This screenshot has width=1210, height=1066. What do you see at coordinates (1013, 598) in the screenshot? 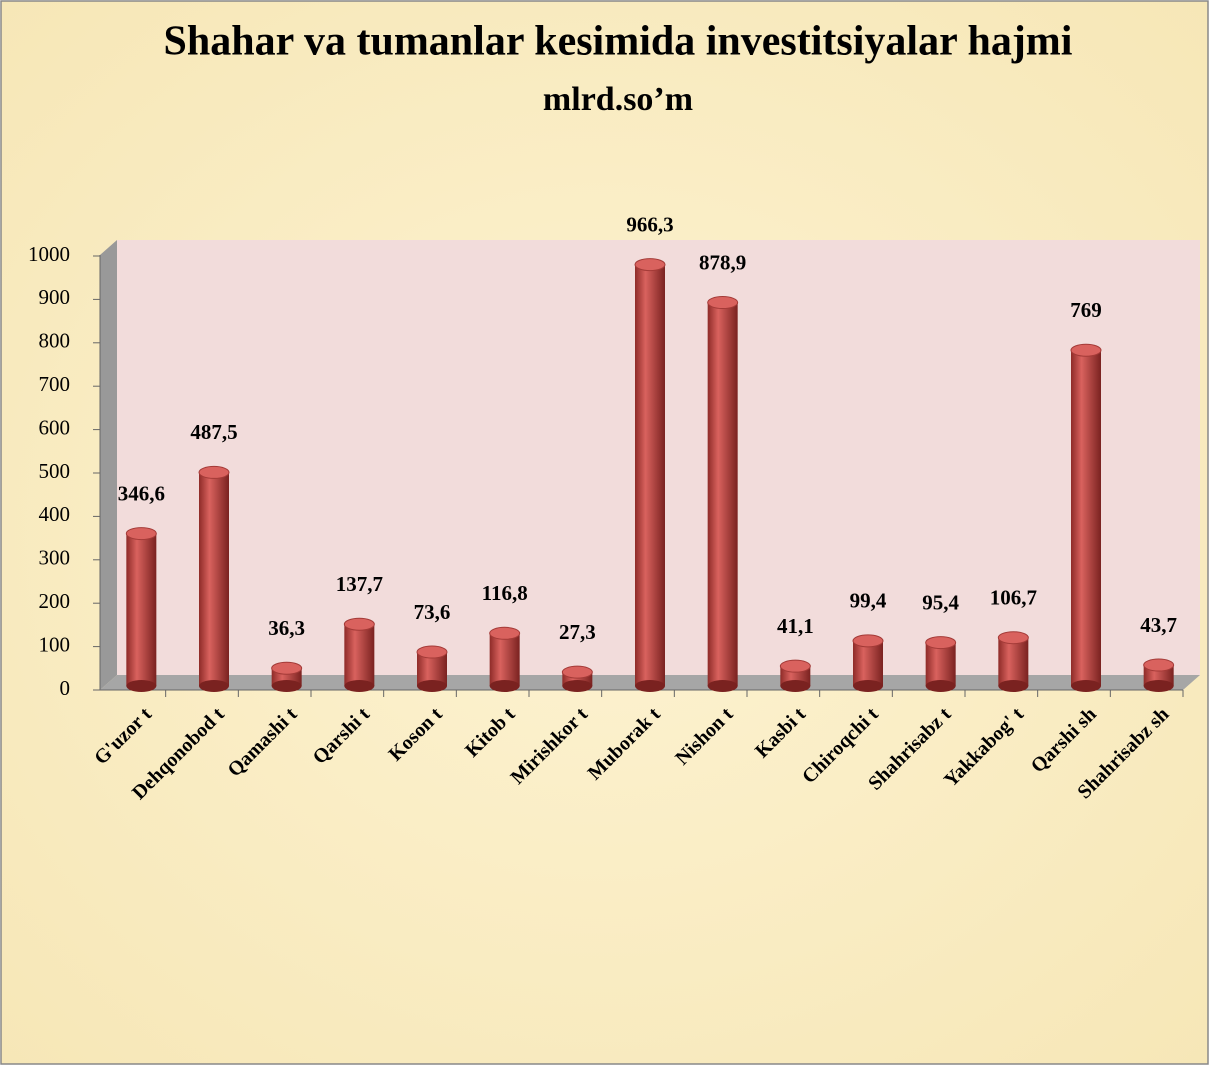
I see `data-label: 106,7` at bounding box center [1013, 598].